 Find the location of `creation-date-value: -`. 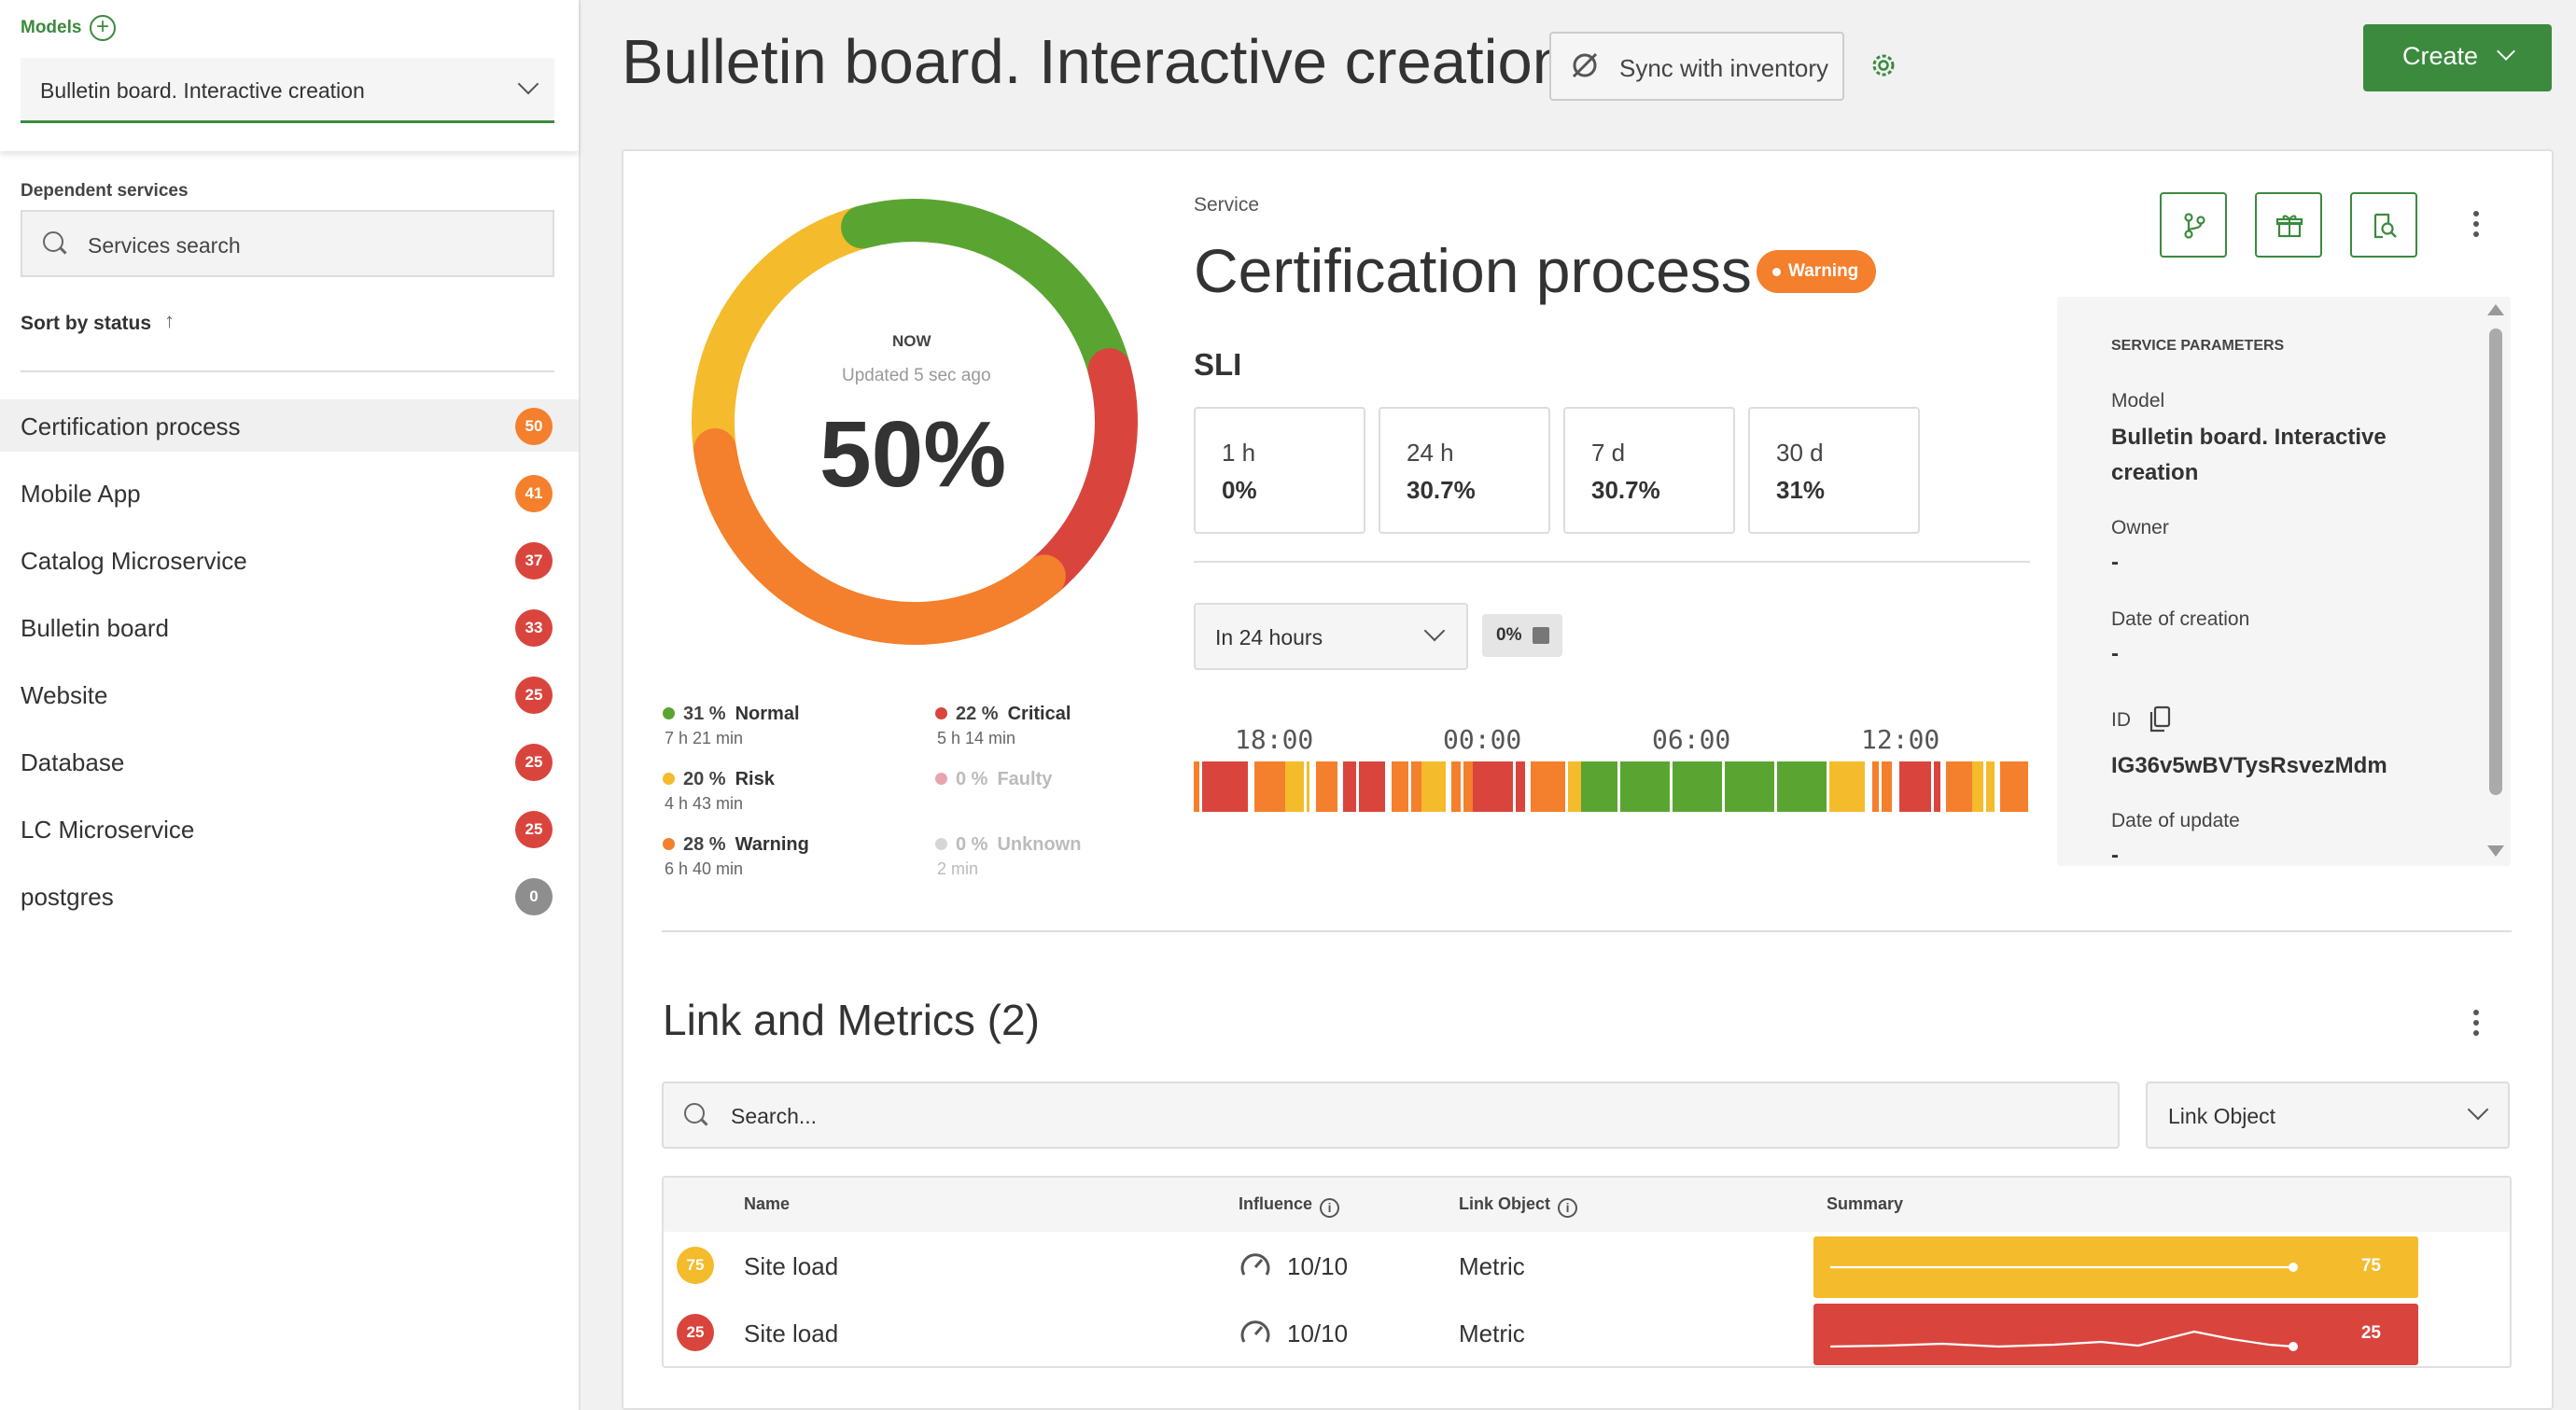

creation-date-value: - is located at coordinates (2115, 654).